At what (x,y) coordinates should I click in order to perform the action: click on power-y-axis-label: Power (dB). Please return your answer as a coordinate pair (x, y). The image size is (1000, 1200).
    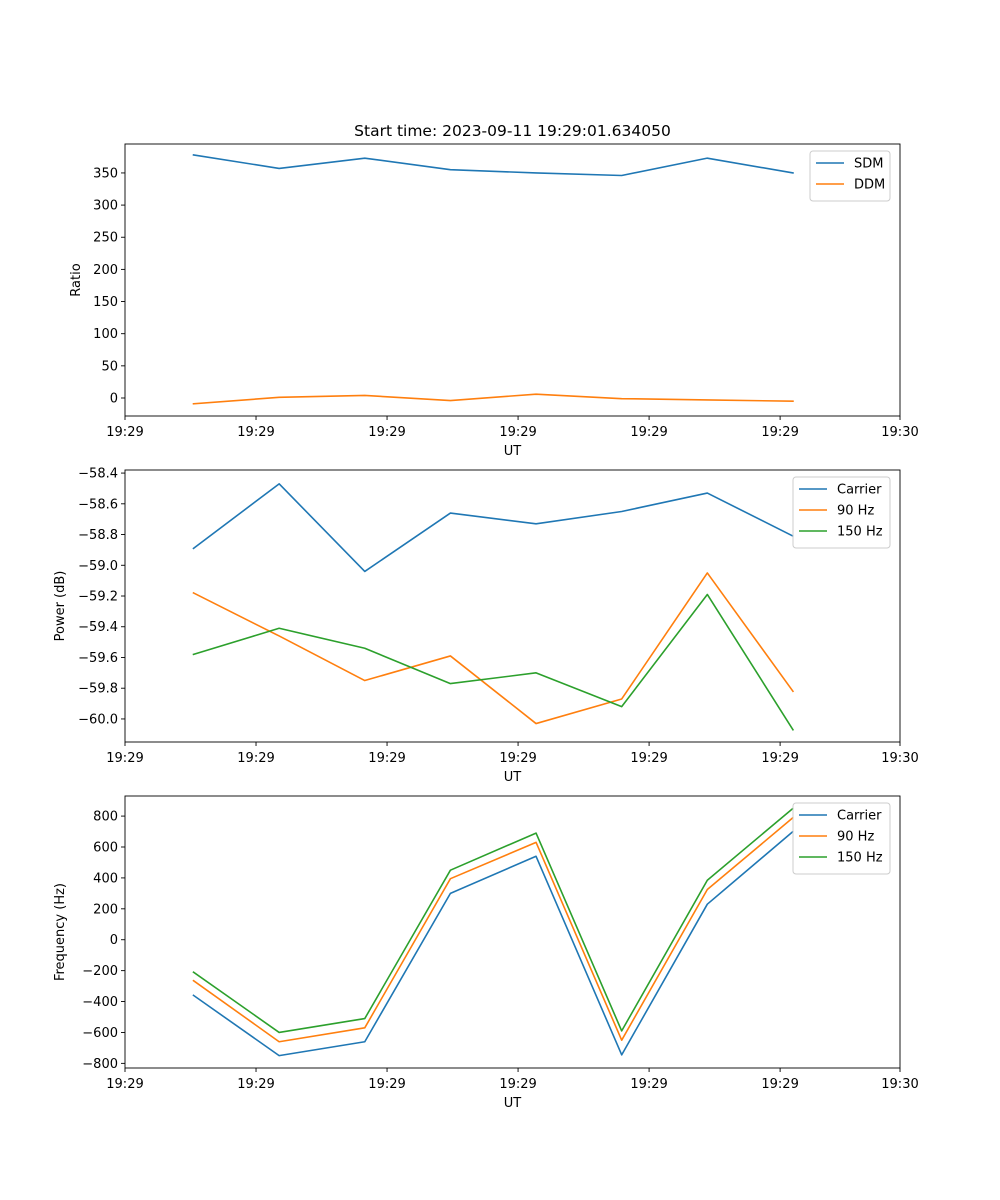
    Looking at the image, I should click on (60, 606).